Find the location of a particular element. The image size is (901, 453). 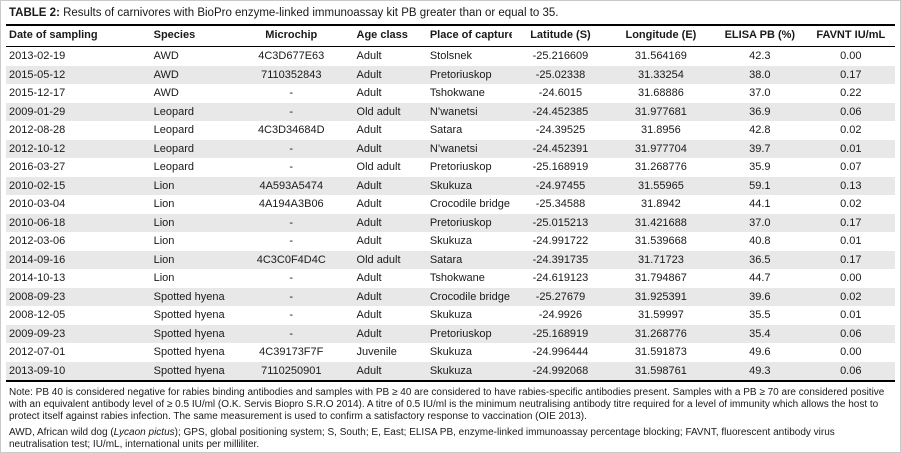

cell-elisa-pb: 39.6 is located at coordinates (760, 296).